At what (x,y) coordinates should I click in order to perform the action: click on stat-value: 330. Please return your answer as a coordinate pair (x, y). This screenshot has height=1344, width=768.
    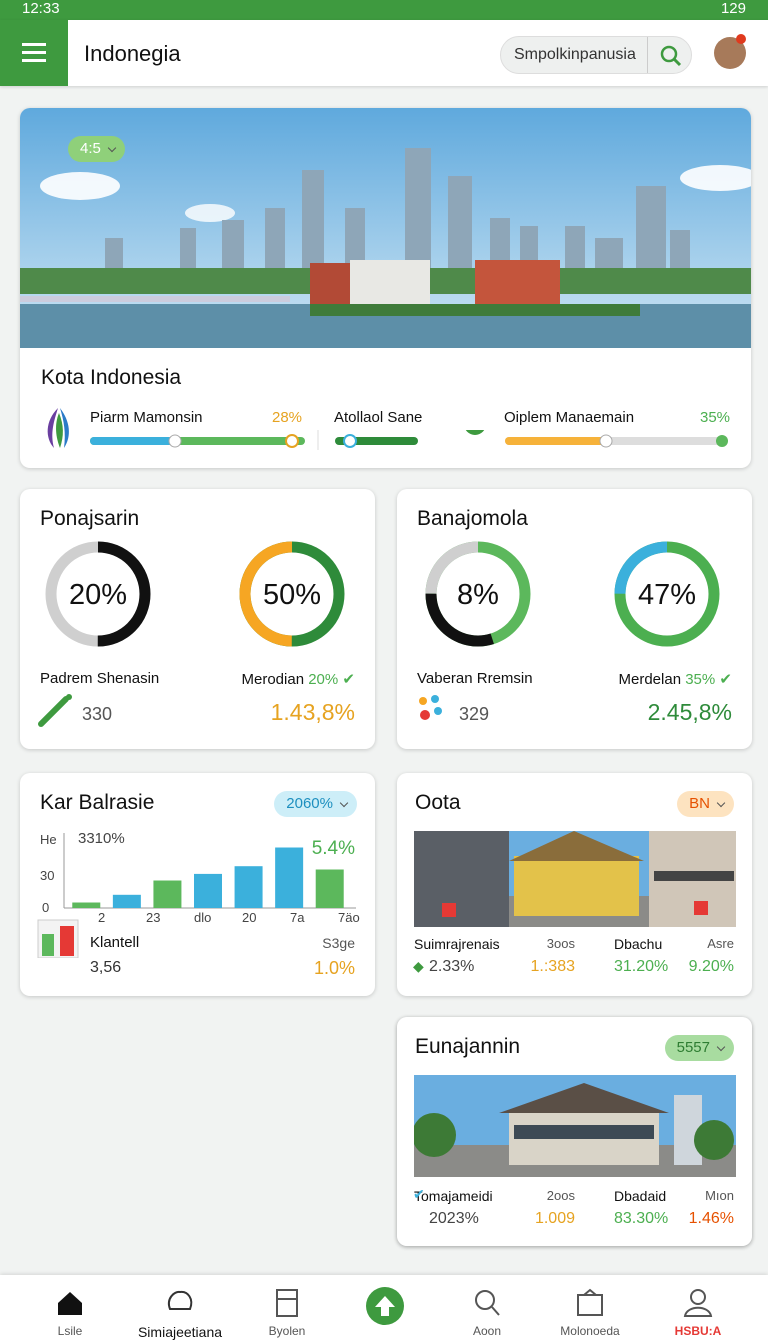
    Looking at the image, I should click on (97, 714).